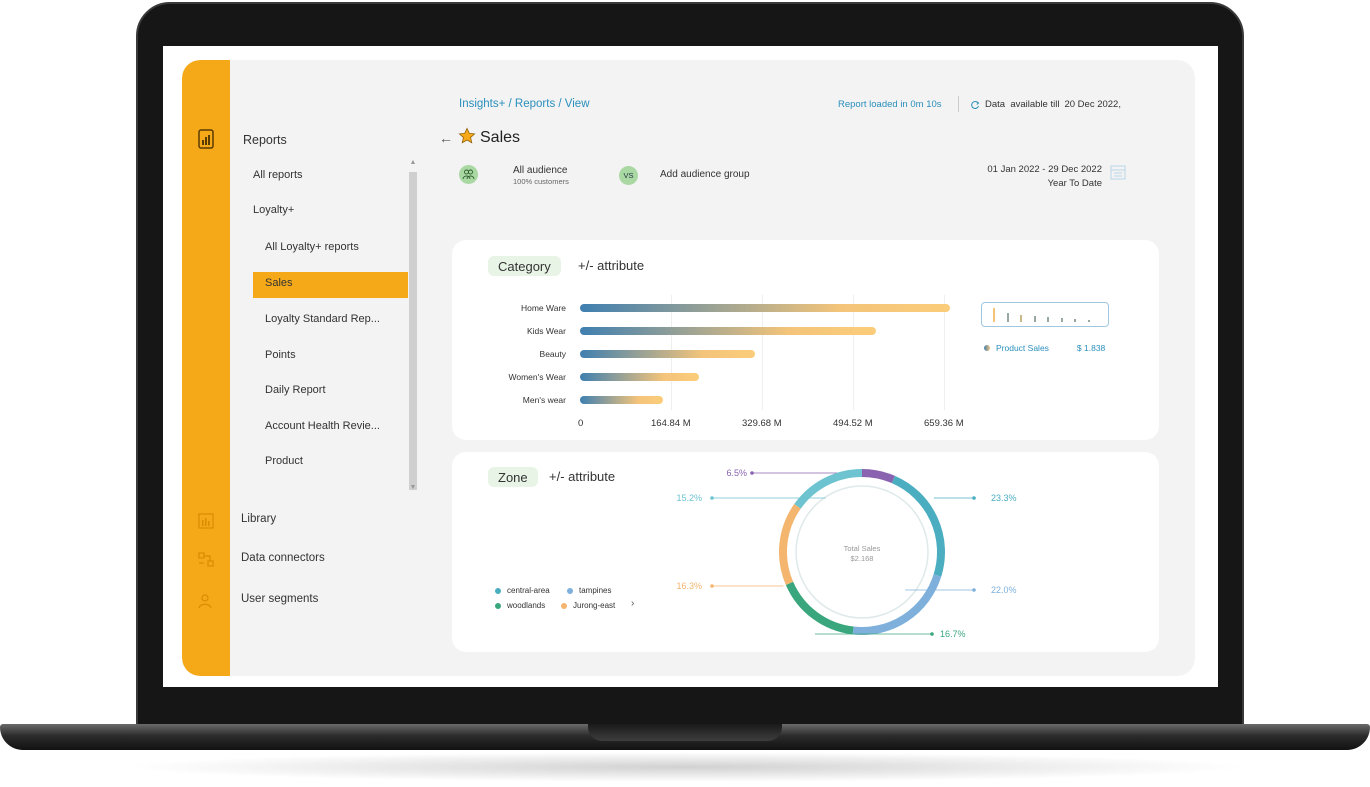  What do you see at coordinates (689, 586) in the screenshot?
I see `slice-percent-label: 16.3%` at bounding box center [689, 586].